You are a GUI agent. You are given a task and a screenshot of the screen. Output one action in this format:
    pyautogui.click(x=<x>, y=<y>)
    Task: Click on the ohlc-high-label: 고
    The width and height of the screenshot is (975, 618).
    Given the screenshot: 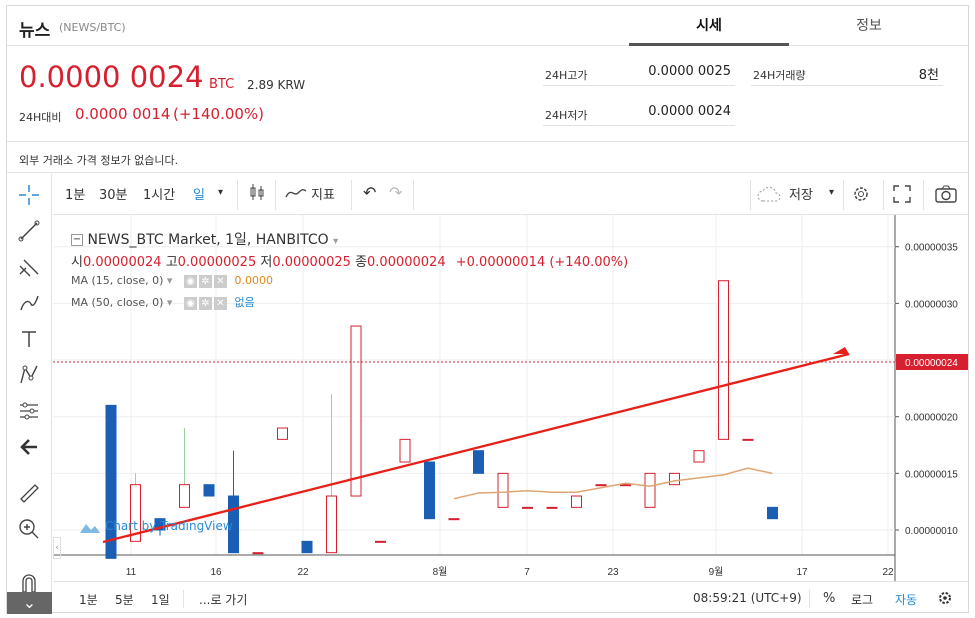 What is the action you would take?
    pyautogui.click(x=171, y=262)
    